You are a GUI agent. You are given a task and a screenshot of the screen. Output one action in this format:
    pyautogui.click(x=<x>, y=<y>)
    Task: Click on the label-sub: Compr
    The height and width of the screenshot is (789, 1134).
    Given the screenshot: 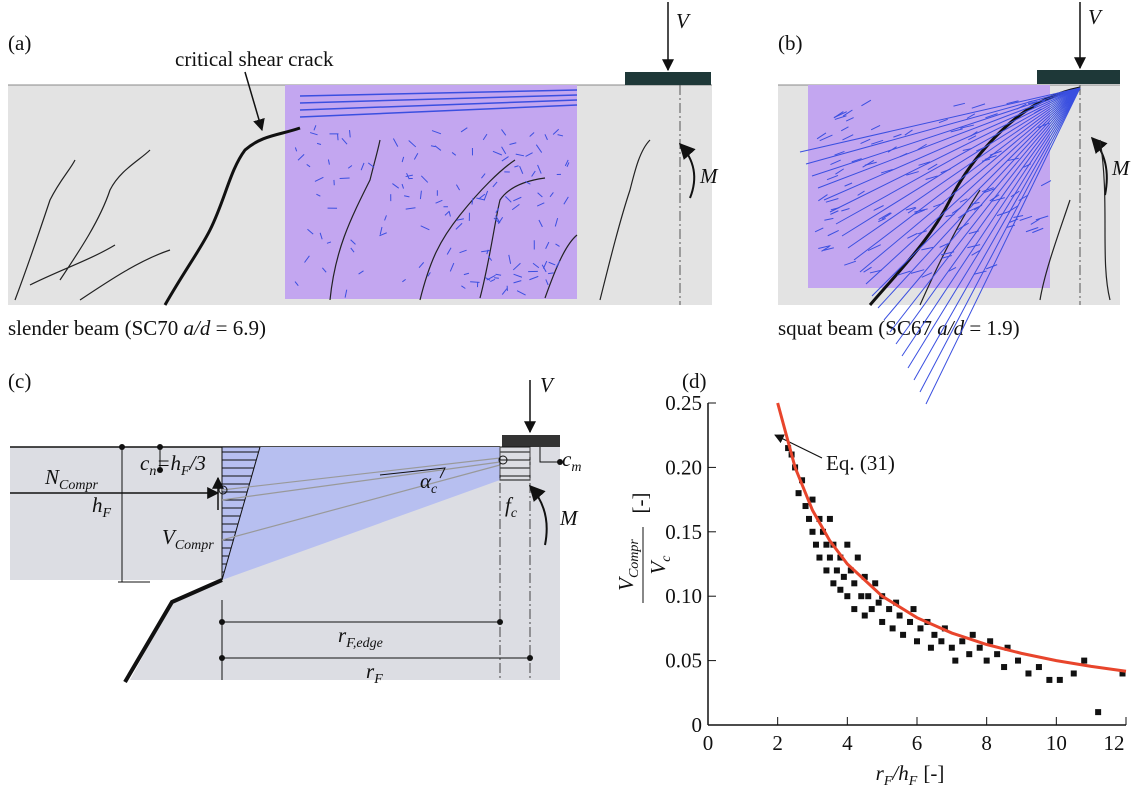 What is the action you would take?
    pyautogui.click(x=634, y=558)
    